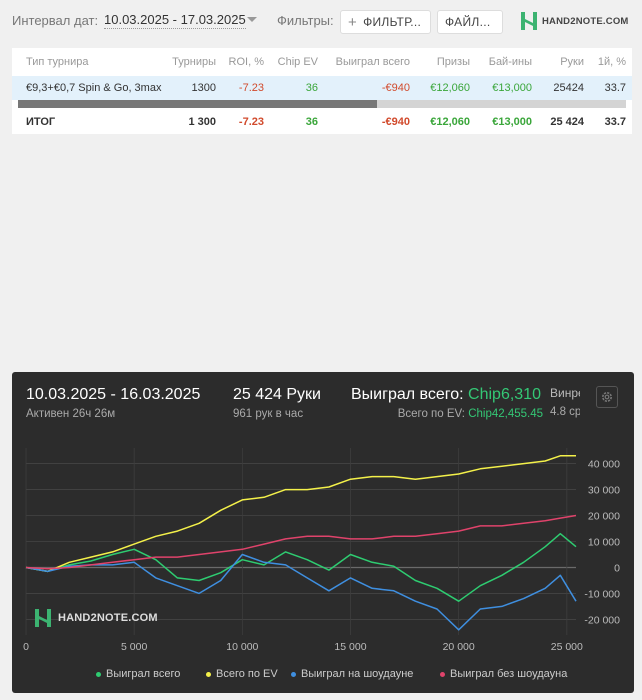  I want to click on series-line-won-showdown, so click(301, 592).